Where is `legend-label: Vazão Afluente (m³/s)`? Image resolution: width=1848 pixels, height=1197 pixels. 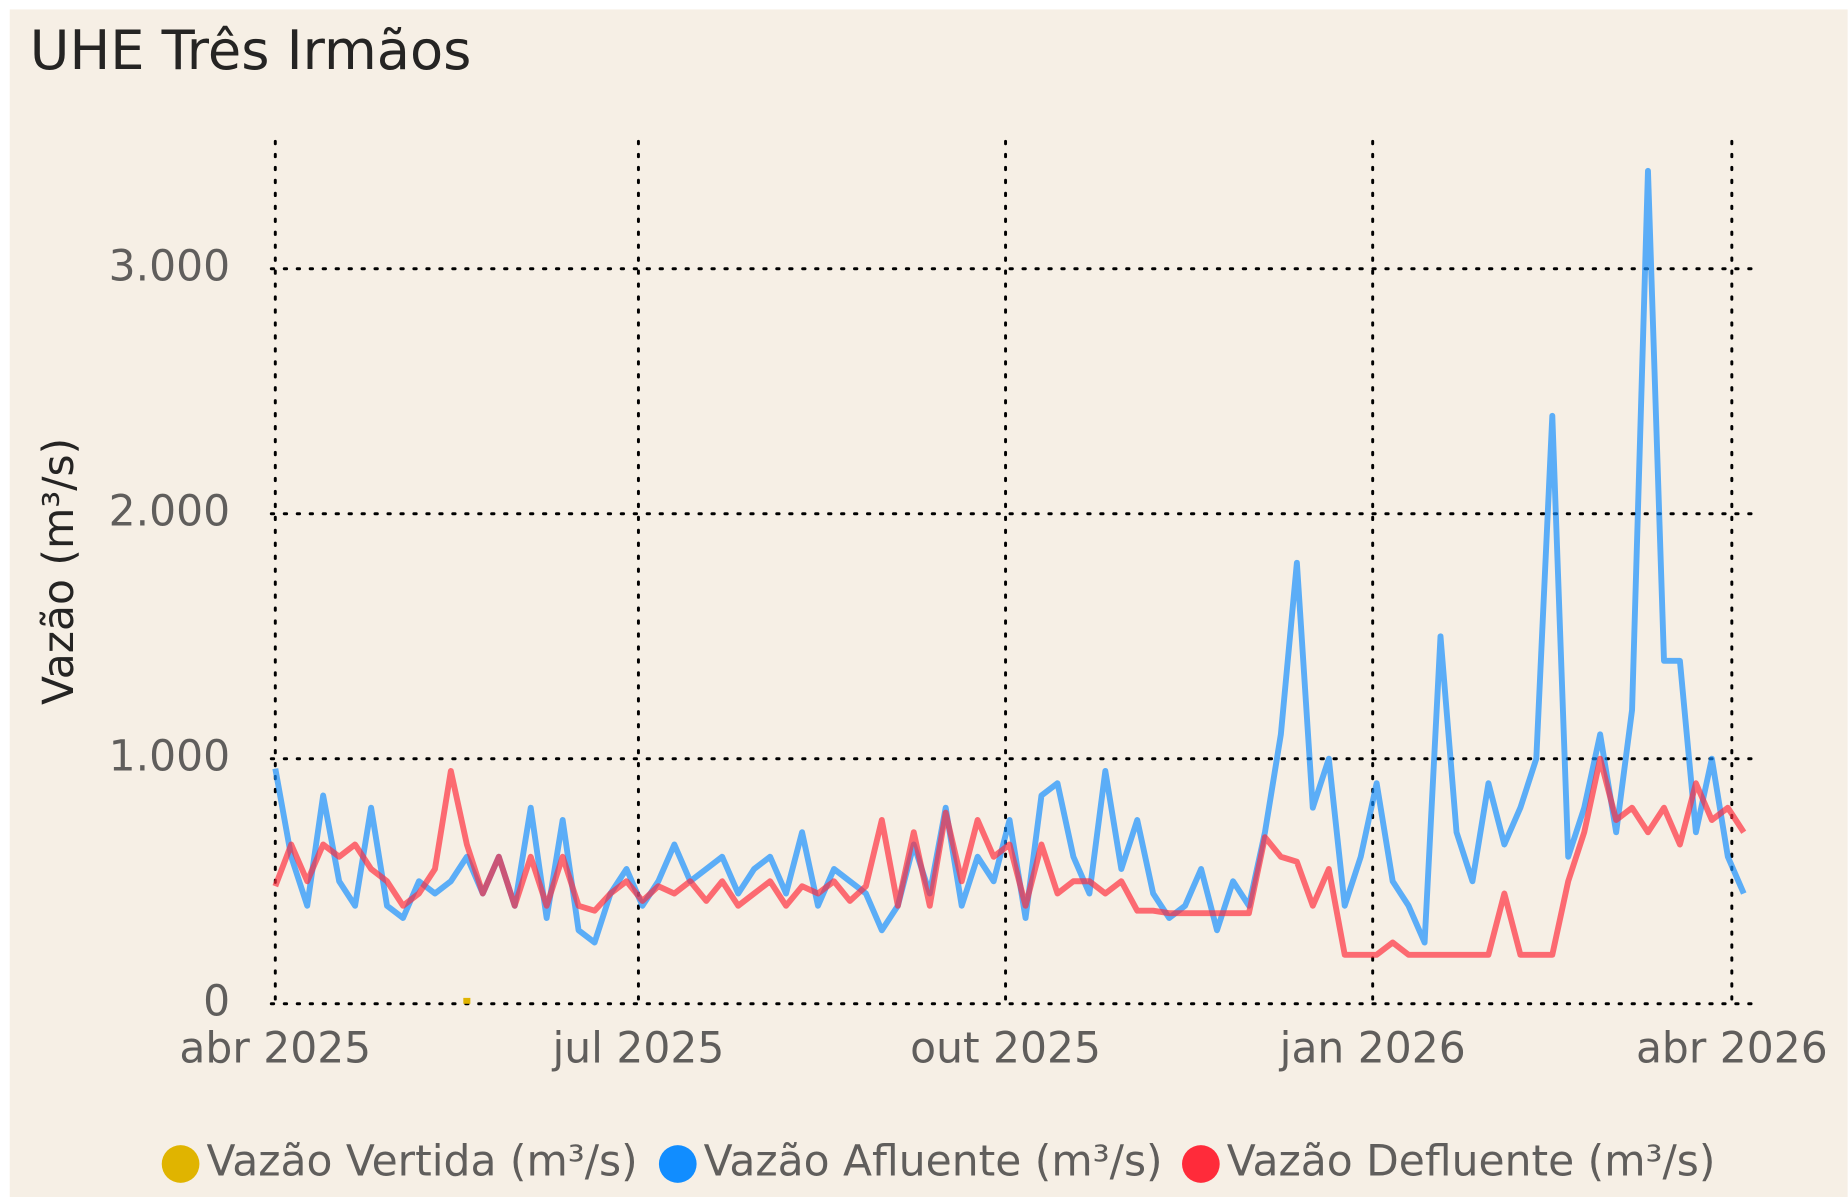 legend-label: Vazão Afluente (m³/s) is located at coordinates (933, 1162).